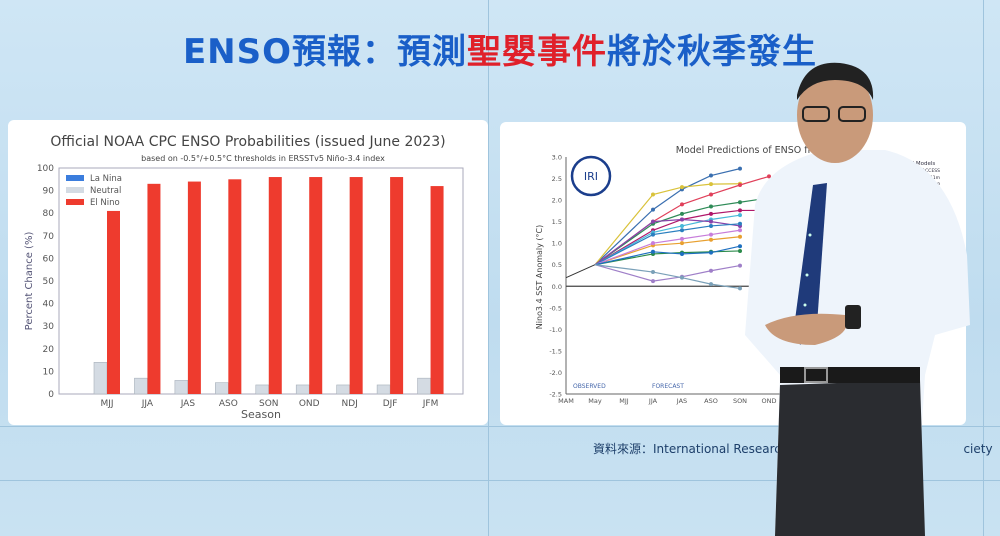  What do you see at coordinates (49, 305) in the screenshot?
I see `y-tick-label: 40` at bounding box center [49, 305].